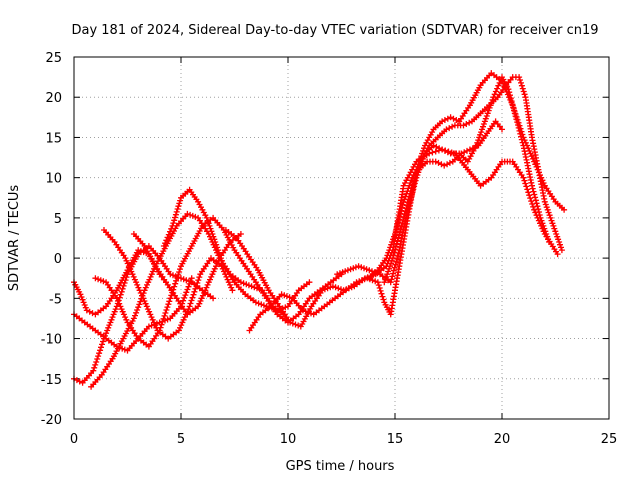 This screenshot has width=640, height=480. Describe the element at coordinates (340, 466) in the screenshot. I see `x-axis-label: GPS time / hours` at that location.